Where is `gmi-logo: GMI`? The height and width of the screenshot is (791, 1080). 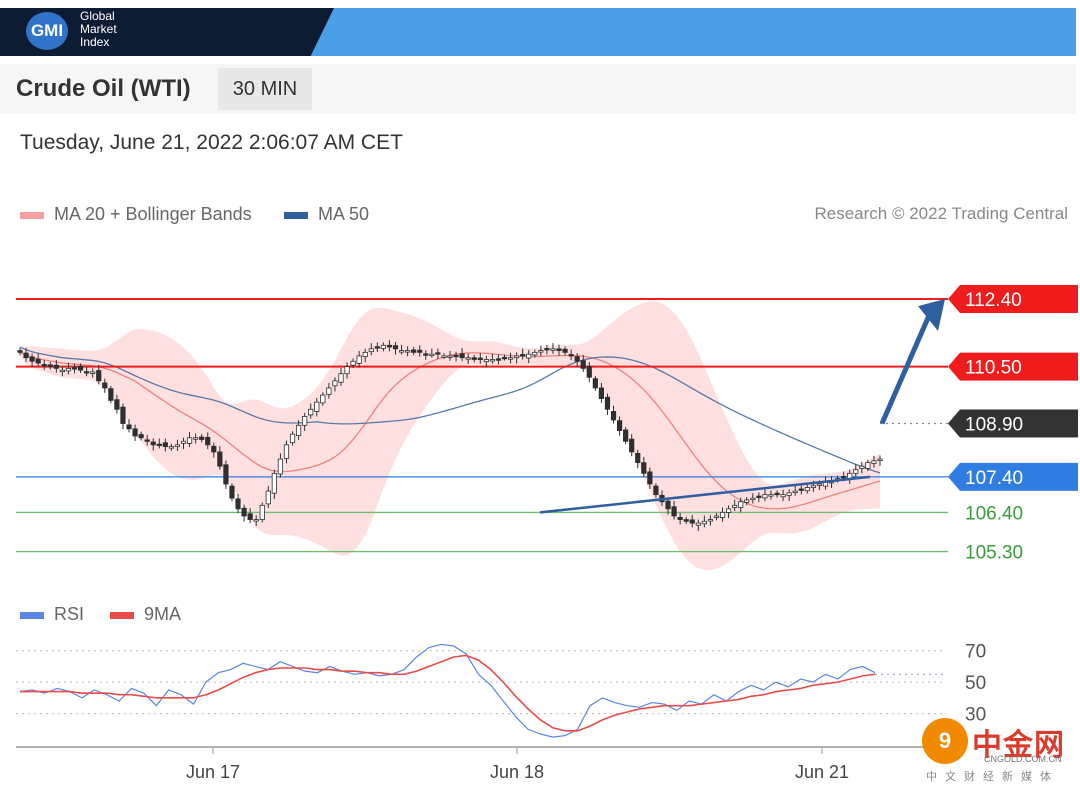 gmi-logo: GMI is located at coordinates (47, 31).